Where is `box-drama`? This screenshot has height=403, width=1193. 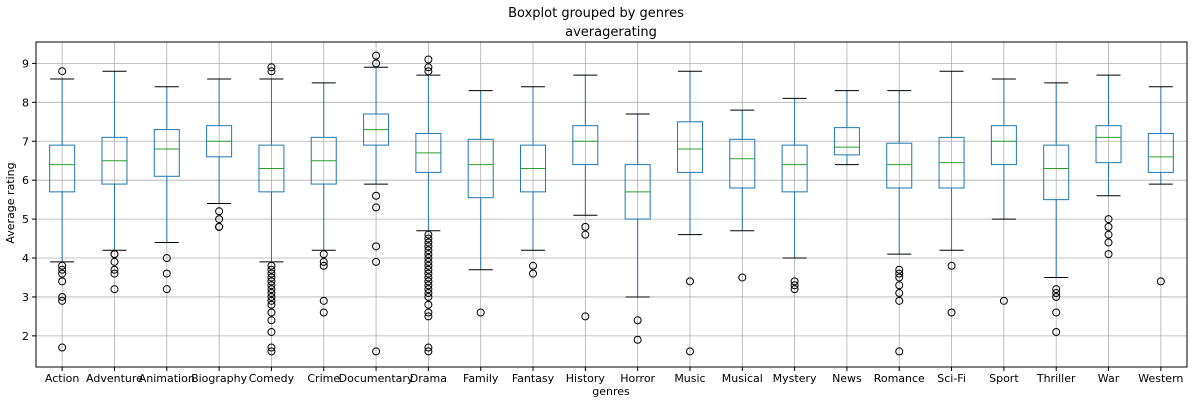 box-drama is located at coordinates (428, 205).